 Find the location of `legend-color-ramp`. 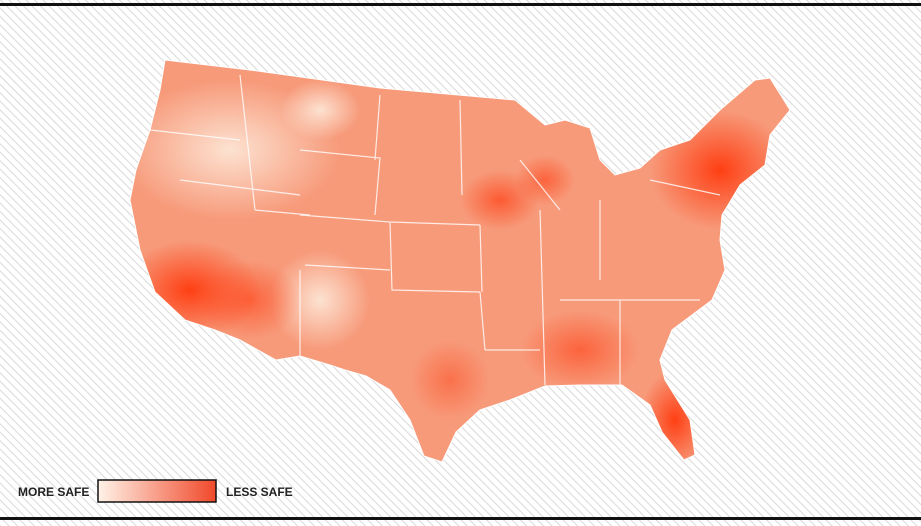

legend-color-ramp is located at coordinates (157, 491).